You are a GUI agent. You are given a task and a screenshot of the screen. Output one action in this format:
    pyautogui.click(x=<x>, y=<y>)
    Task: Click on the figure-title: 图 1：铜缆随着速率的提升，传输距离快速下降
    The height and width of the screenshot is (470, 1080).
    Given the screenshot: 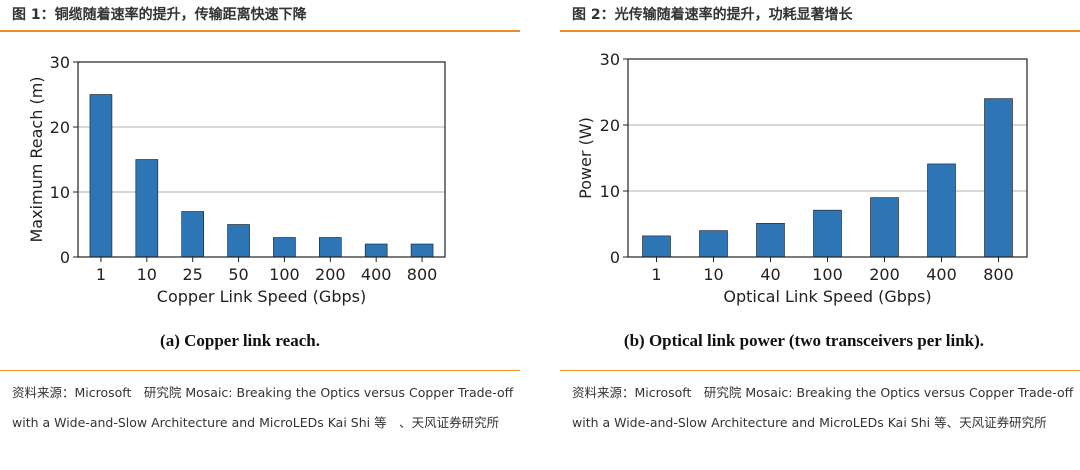 What is the action you would take?
    pyautogui.click(x=159, y=15)
    